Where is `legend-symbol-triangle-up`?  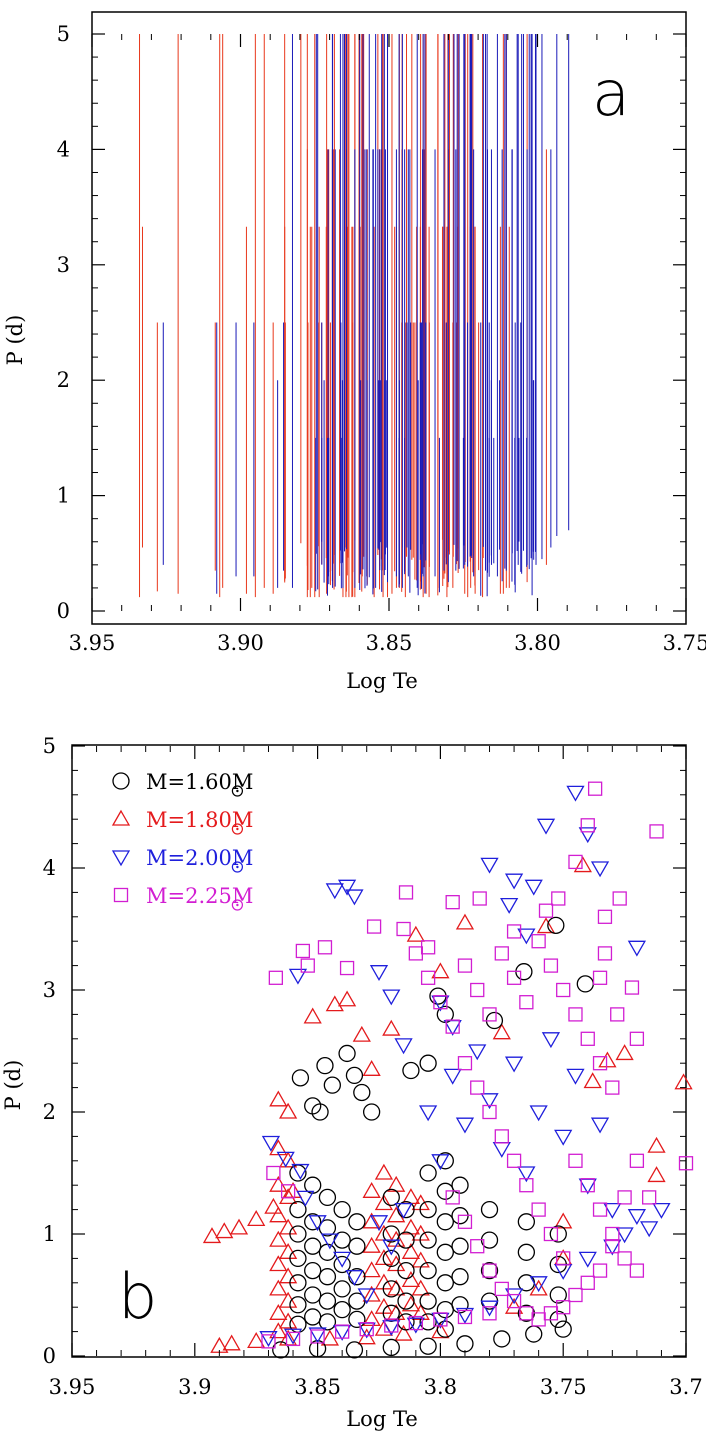 legend-symbol-triangle-up is located at coordinates (121, 817).